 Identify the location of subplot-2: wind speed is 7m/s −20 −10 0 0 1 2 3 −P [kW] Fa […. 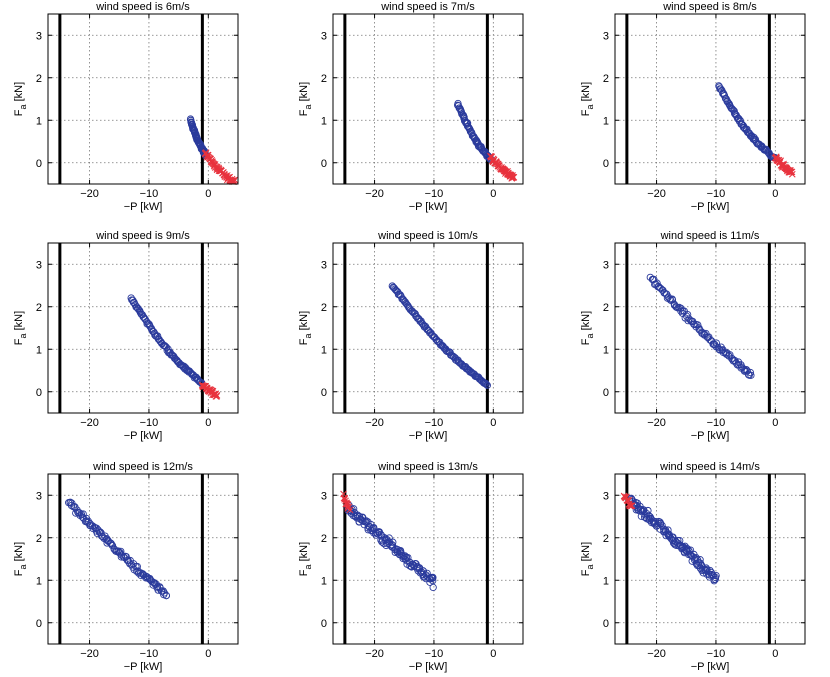
(411, 107).